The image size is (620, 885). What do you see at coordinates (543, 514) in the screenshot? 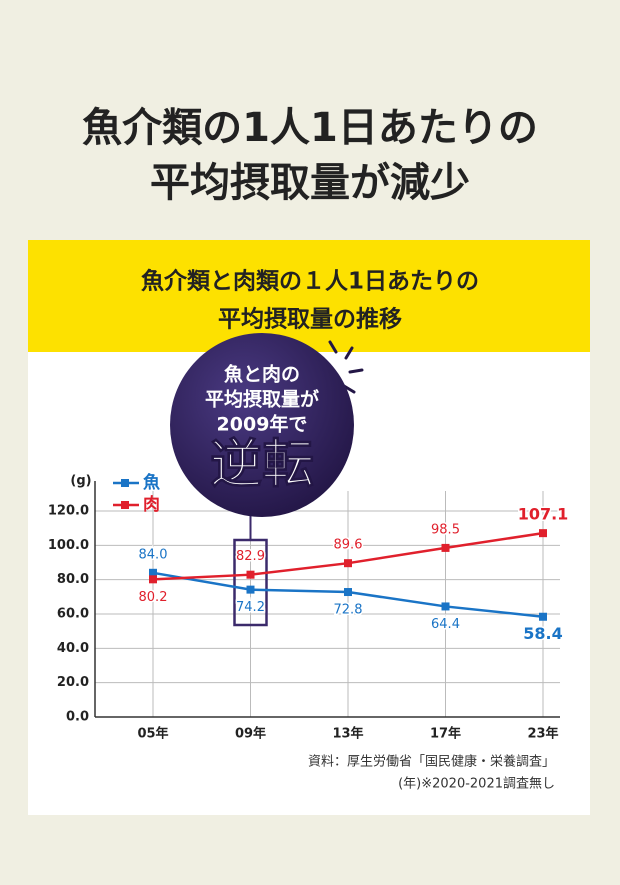
I see `data-label: 107.1` at bounding box center [543, 514].